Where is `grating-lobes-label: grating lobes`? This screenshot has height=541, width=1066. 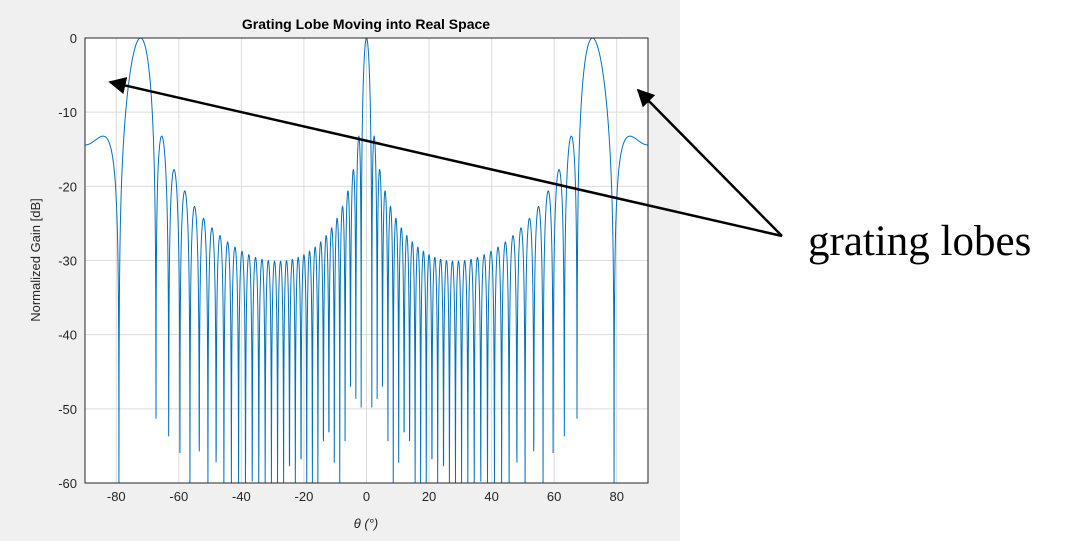 grating-lobes-label: grating lobes is located at coordinates (920, 241).